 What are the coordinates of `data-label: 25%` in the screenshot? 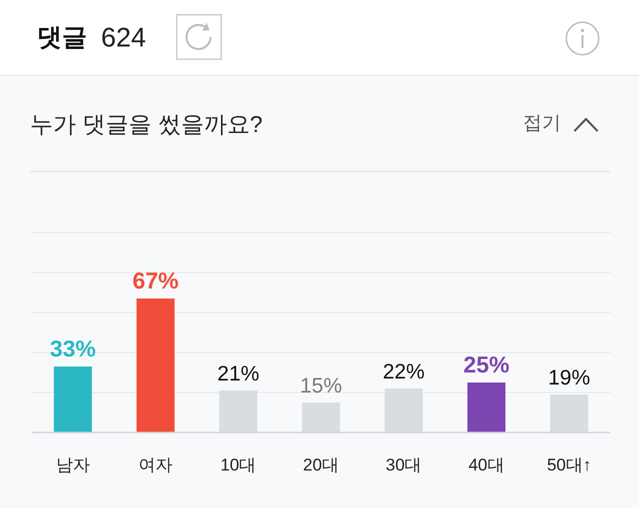 It's located at (486, 365).